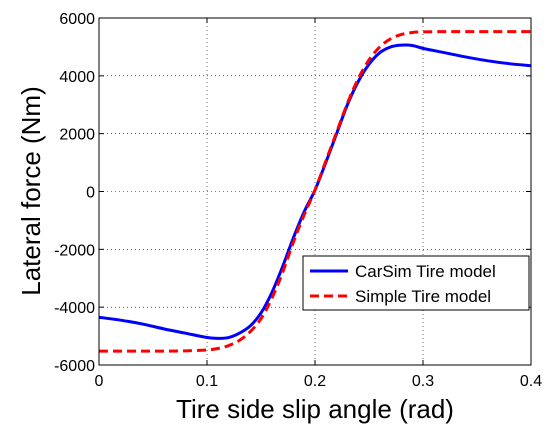 The width and height of the screenshot is (550, 428). Describe the element at coordinates (74, 193) in the screenshot. I see `y-tick-labels: -6000 -4000 -2000 0 2000 4000 6000` at that location.